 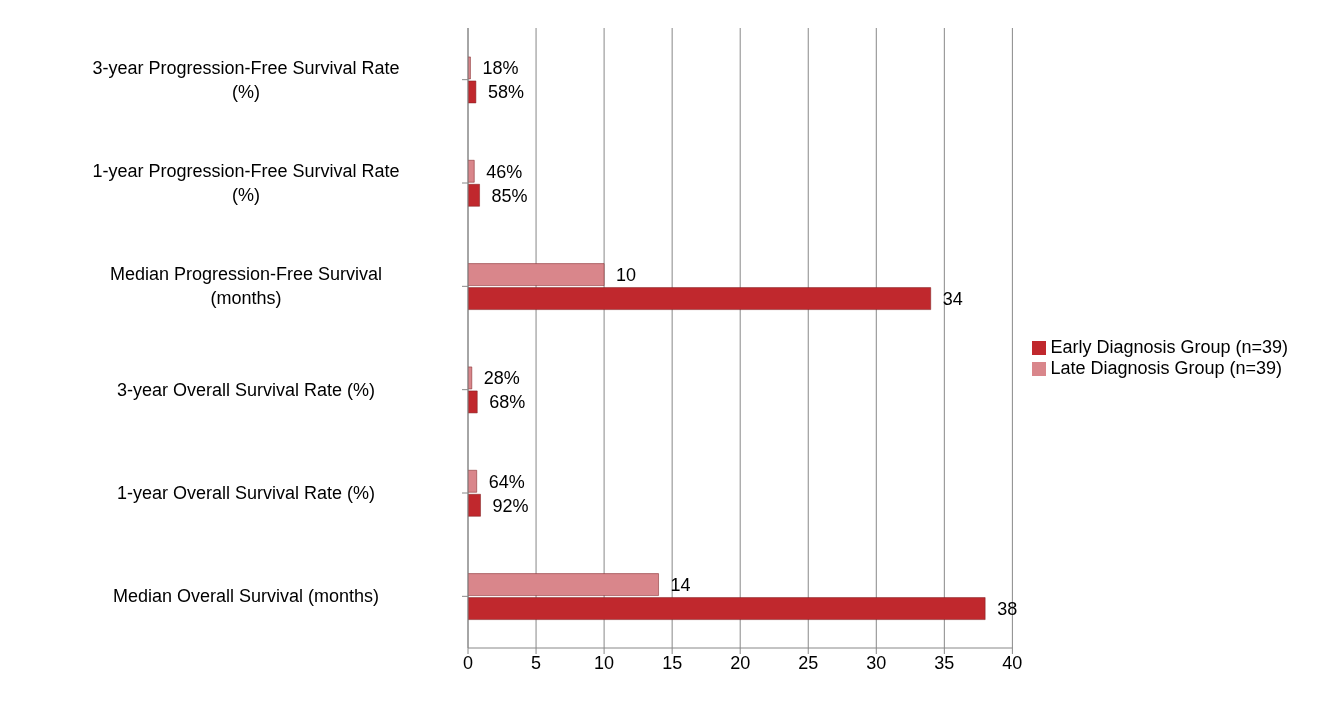 I want to click on data-label: 85%, so click(x=509, y=195).